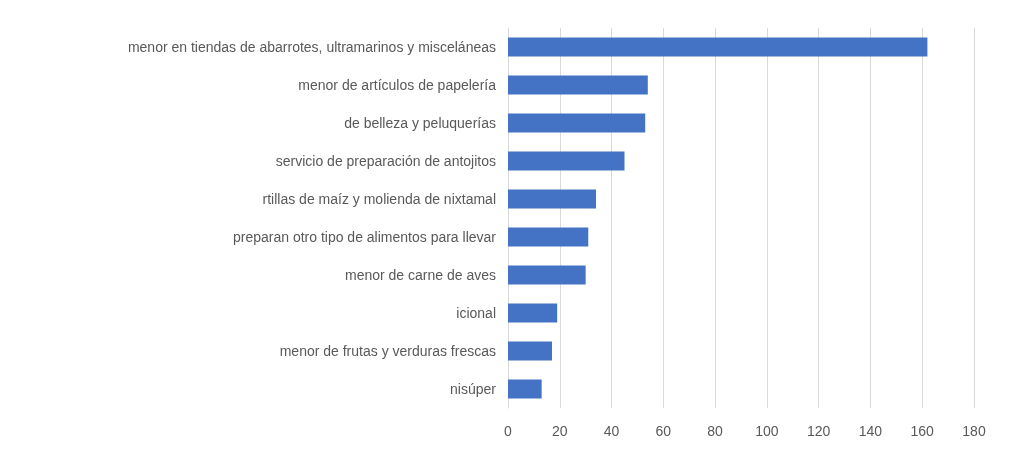  I want to click on x-tick-label: 100, so click(767, 431).